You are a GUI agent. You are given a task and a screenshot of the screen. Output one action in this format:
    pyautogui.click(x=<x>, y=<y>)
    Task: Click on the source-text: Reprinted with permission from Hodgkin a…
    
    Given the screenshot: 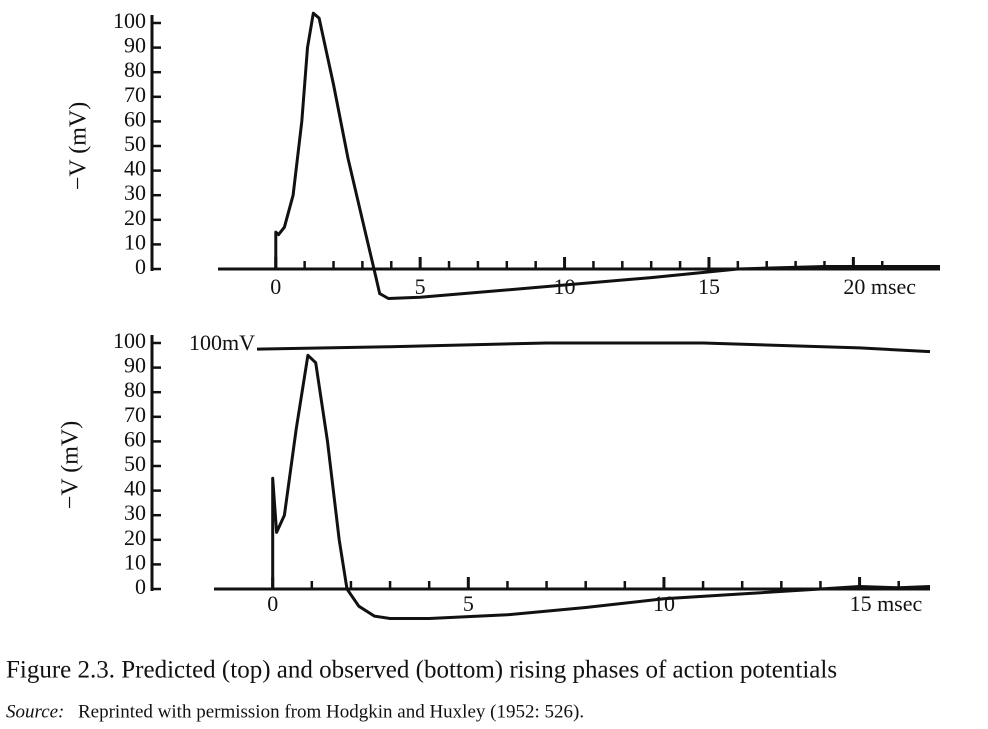 What is the action you would take?
    pyautogui.click(x=331, y=711)
    